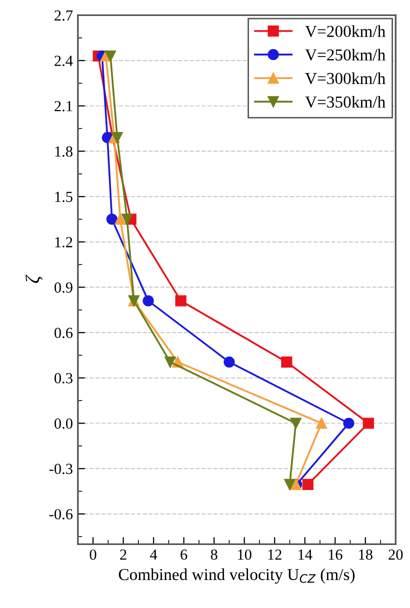  I want to click on x-tick-label: 0, so click(93, 554).